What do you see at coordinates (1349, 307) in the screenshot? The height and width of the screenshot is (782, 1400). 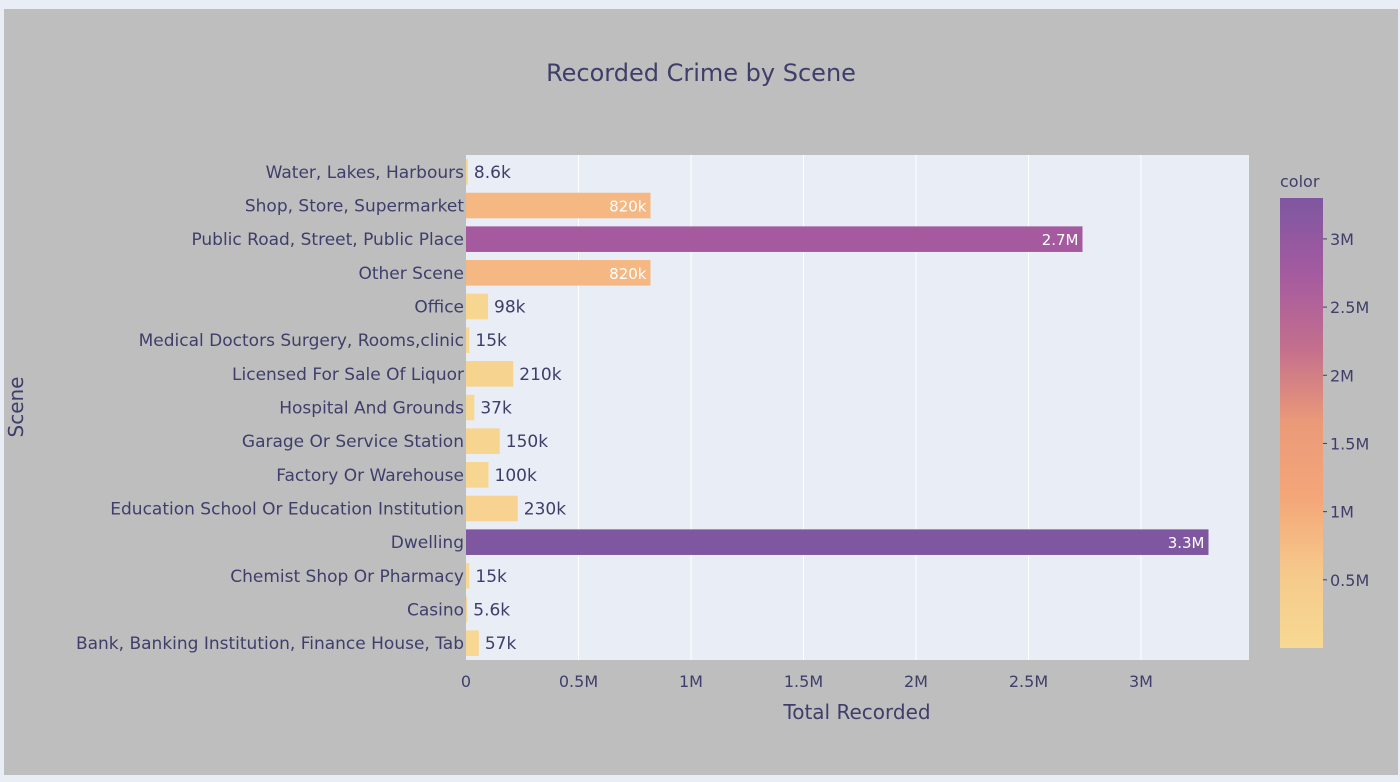 I see `colorbar-tick-label: 2.5M` at bounding box center [1349, 307].